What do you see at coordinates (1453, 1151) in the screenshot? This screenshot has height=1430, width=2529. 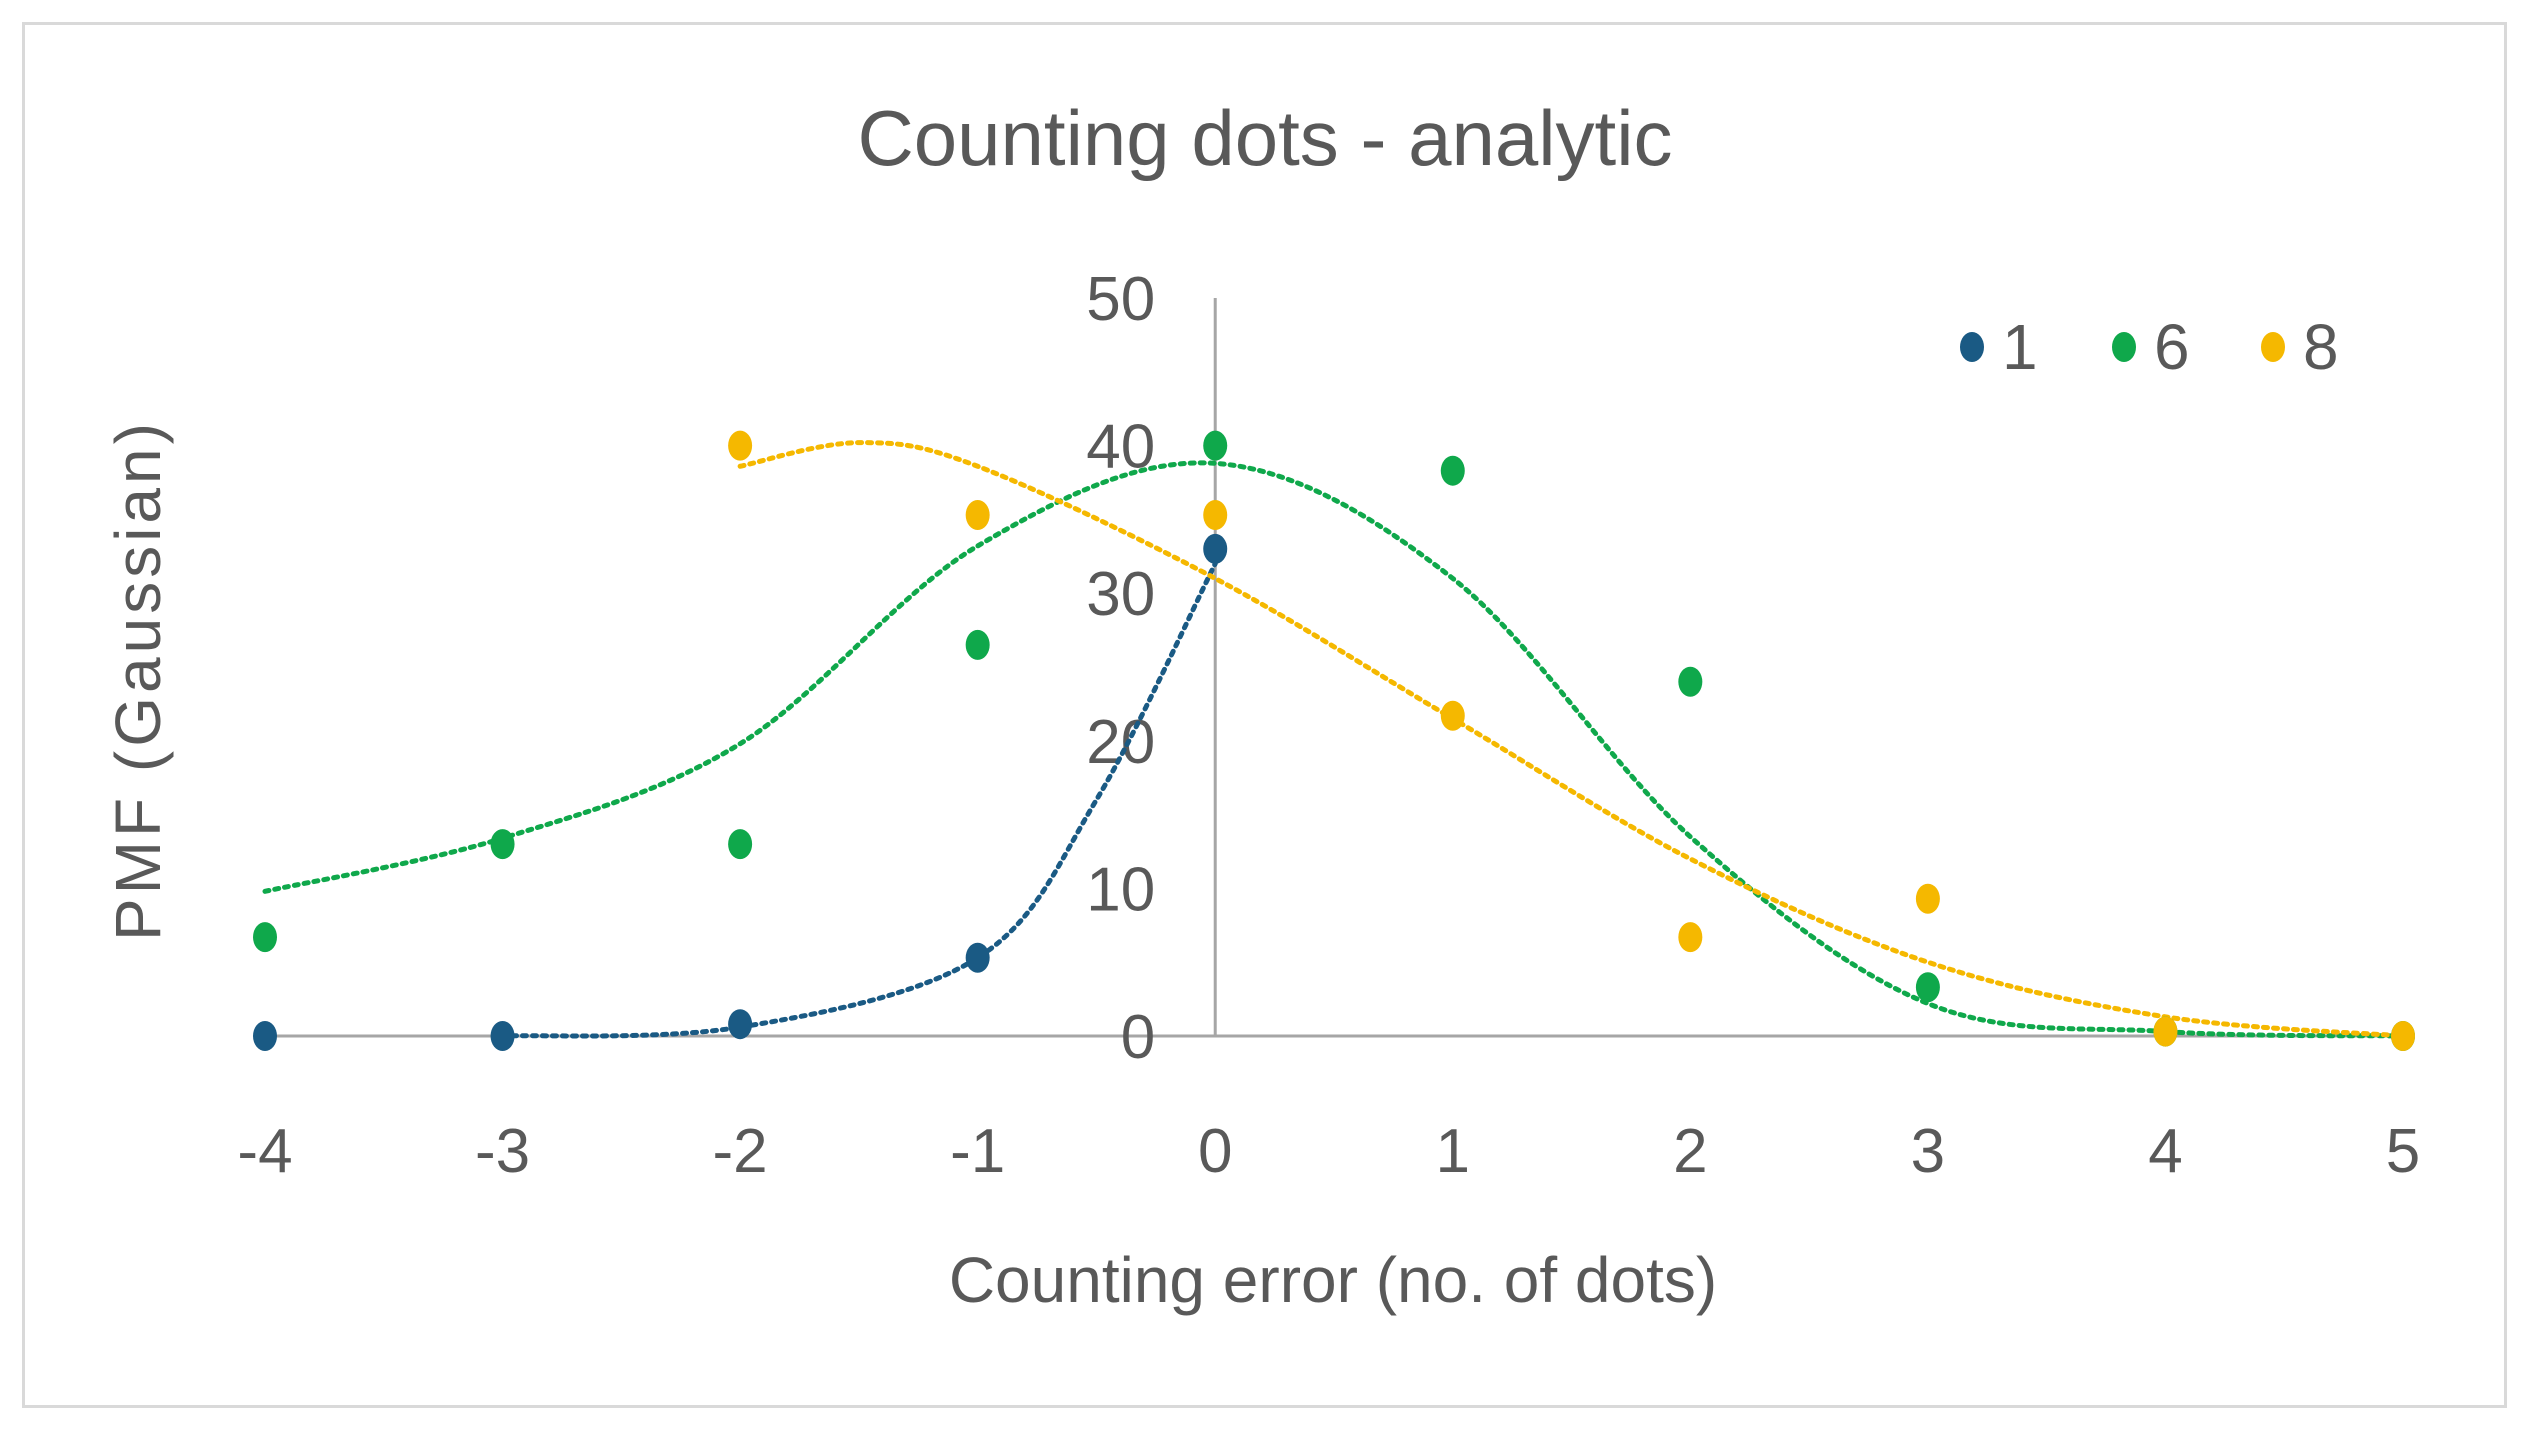 I see `x-tick-label: 1` at bounding box center [1453, 1151].